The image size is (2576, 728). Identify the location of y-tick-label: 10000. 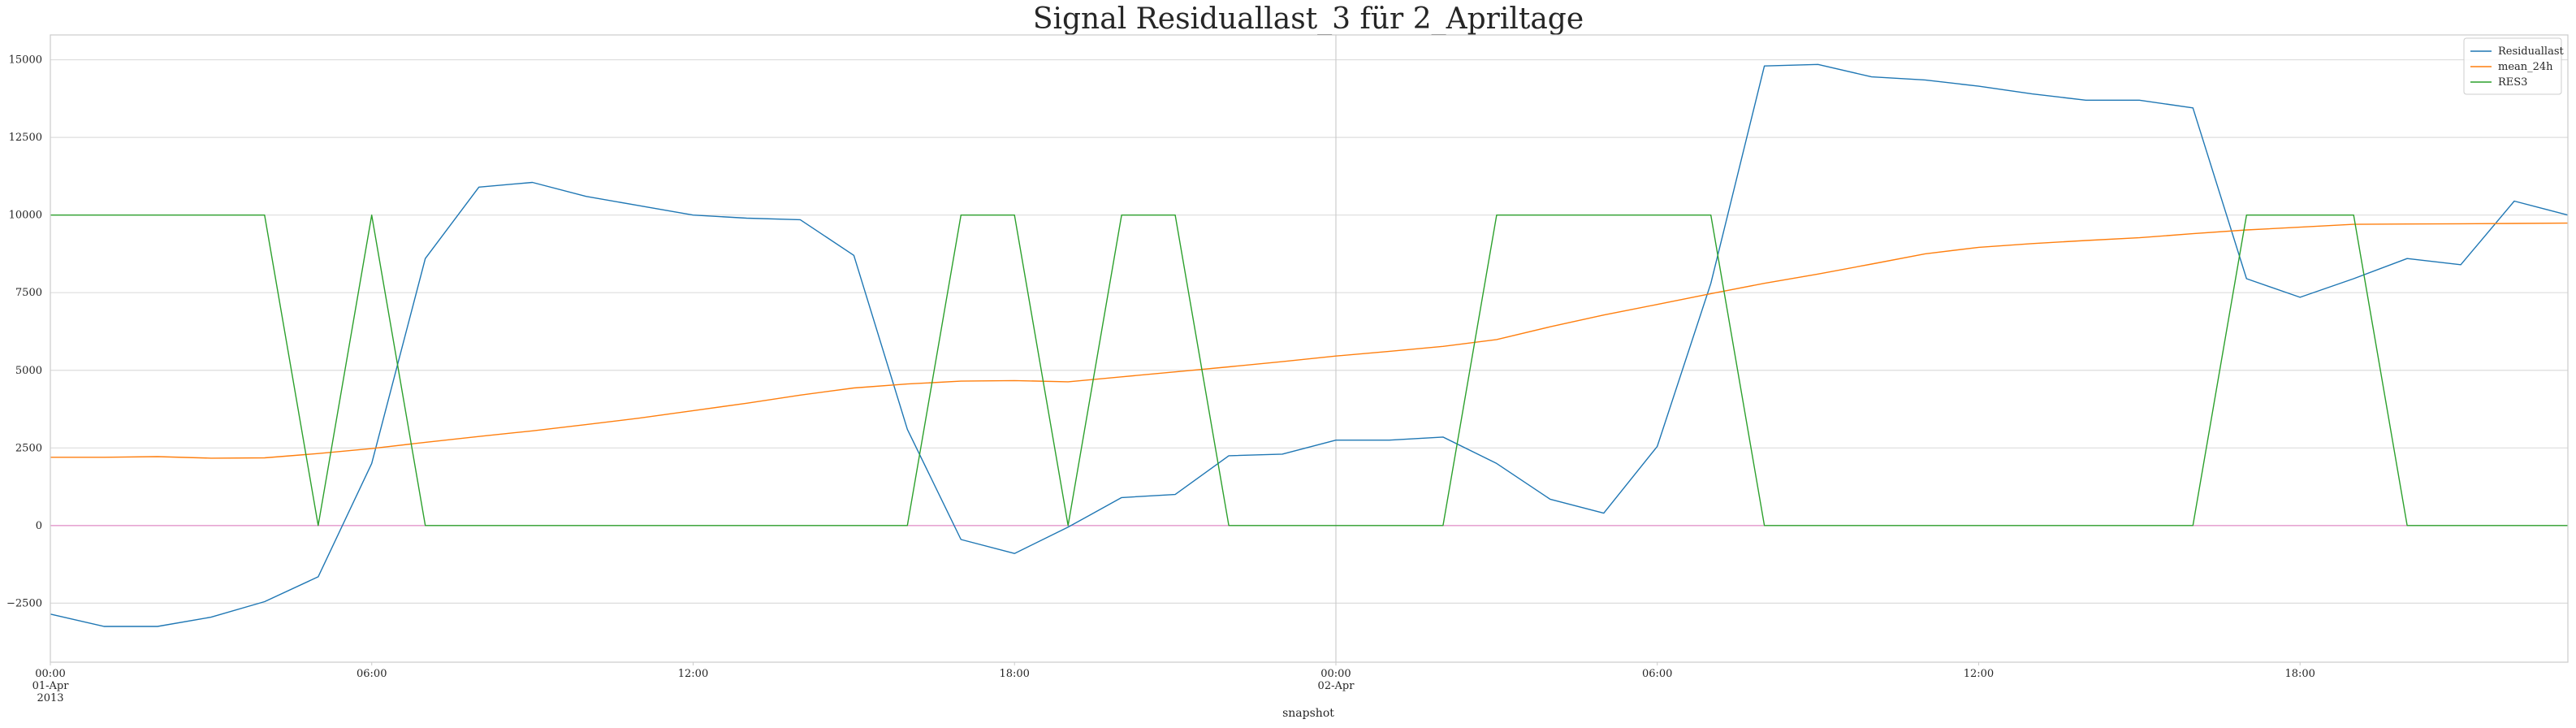
(26, 216).